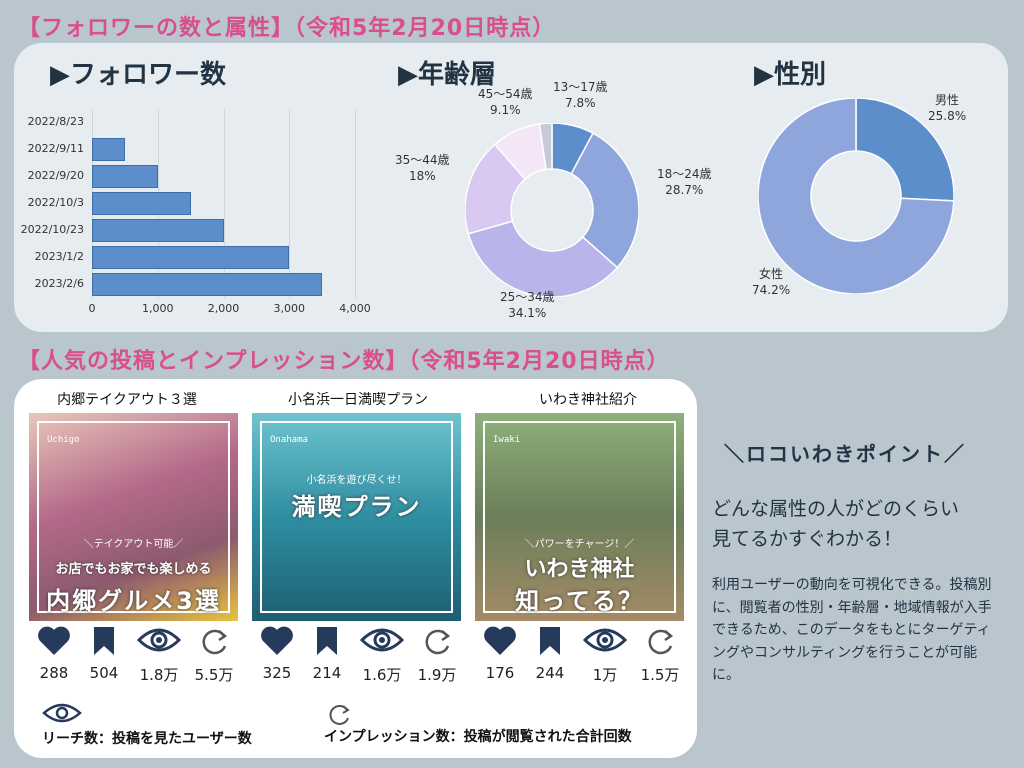 This screenshot has width=1024, height=768. I want to click on thumbnail-caption-small: 小名浜を遊び尽くせ！, so click(356, 480).